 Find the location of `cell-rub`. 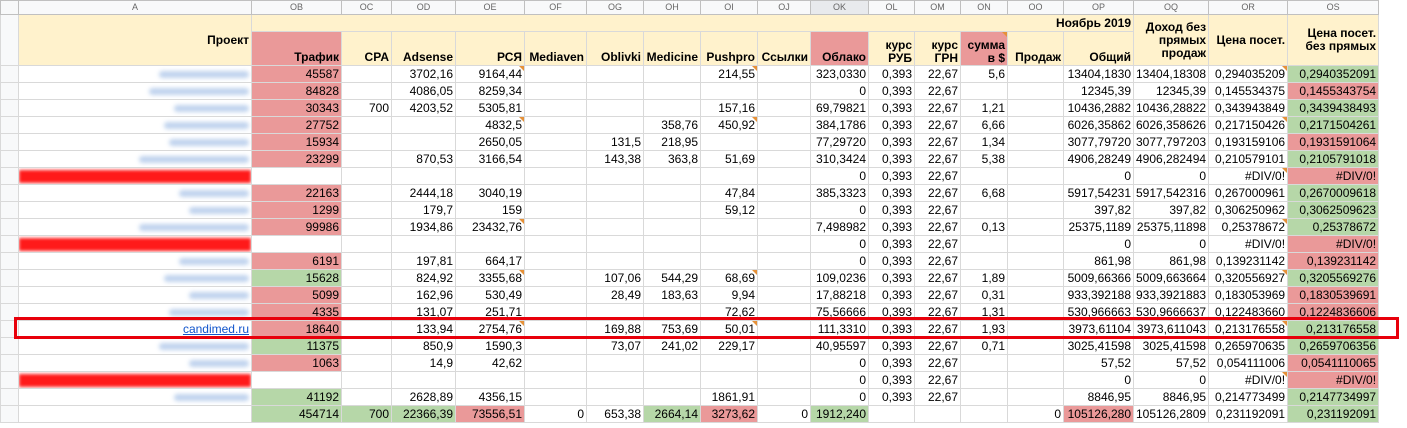

cell-rub is located at coordinates (891, 414).